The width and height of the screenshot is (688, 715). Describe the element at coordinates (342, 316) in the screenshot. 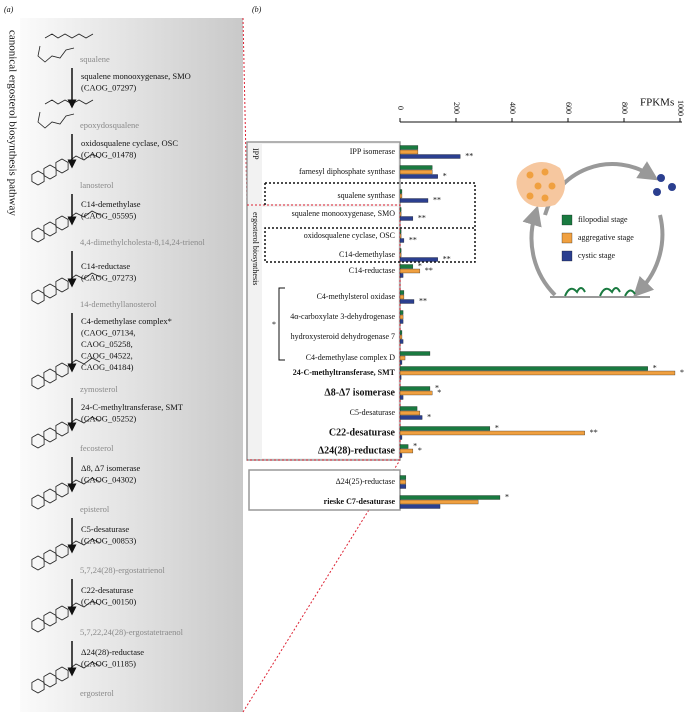

I see `category-label: 4α-carboxylate 3-dehydrogenase` at that location.